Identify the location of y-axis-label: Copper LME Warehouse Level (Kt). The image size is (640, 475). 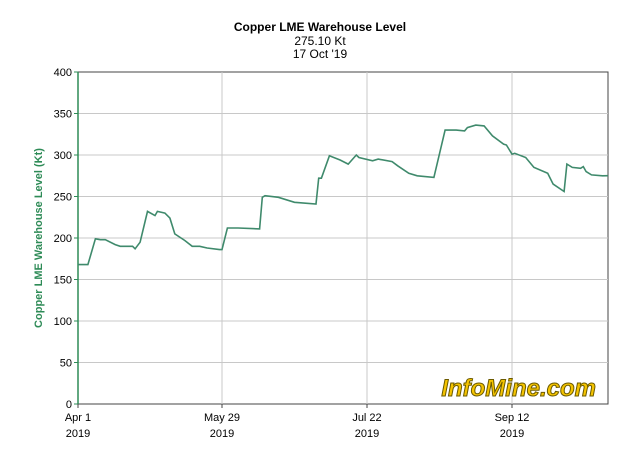
(39, 238).